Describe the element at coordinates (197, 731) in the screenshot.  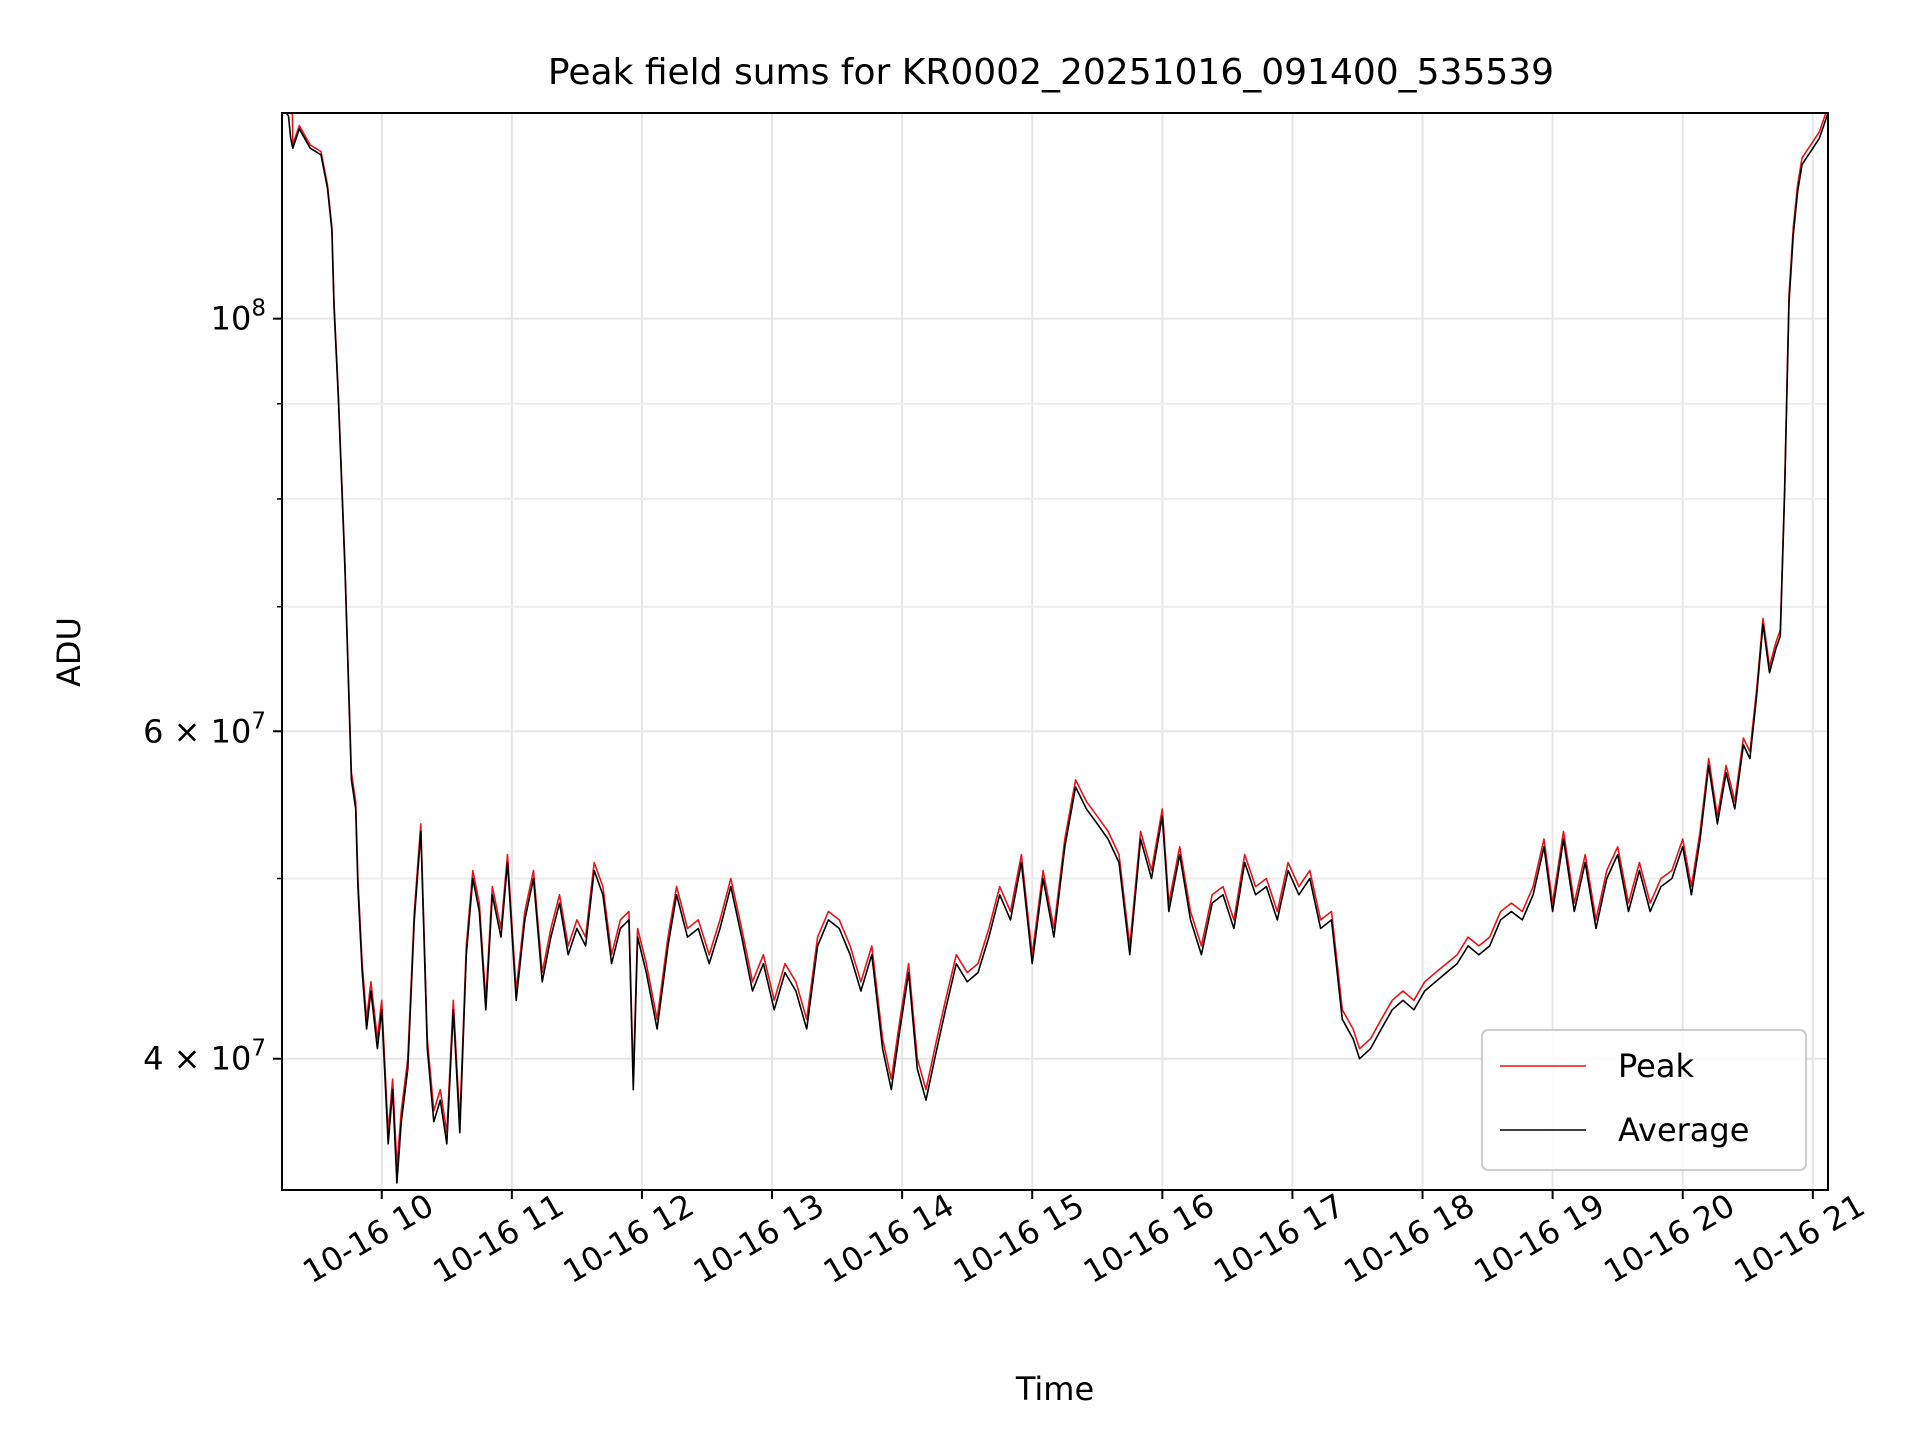
I see `y-tick-mantissa: 6 × 10` at that location.